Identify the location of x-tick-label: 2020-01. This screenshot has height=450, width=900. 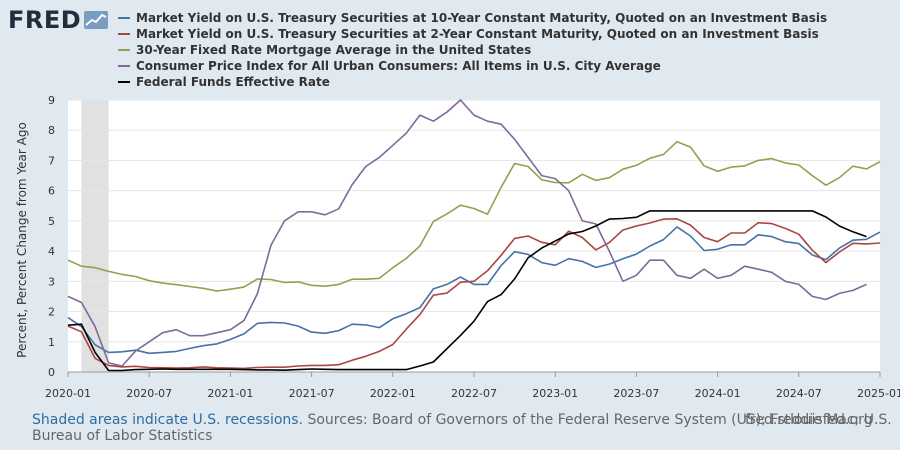
(68, 393).